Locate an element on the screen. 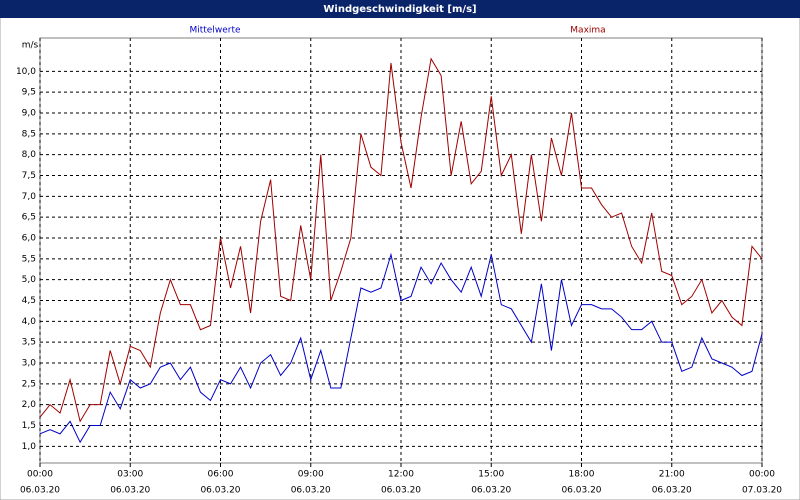 This screenshot has width=800, height=500. chart-title: Windgeschwindigkeit [m/s] is located at coordinates (399, 9).